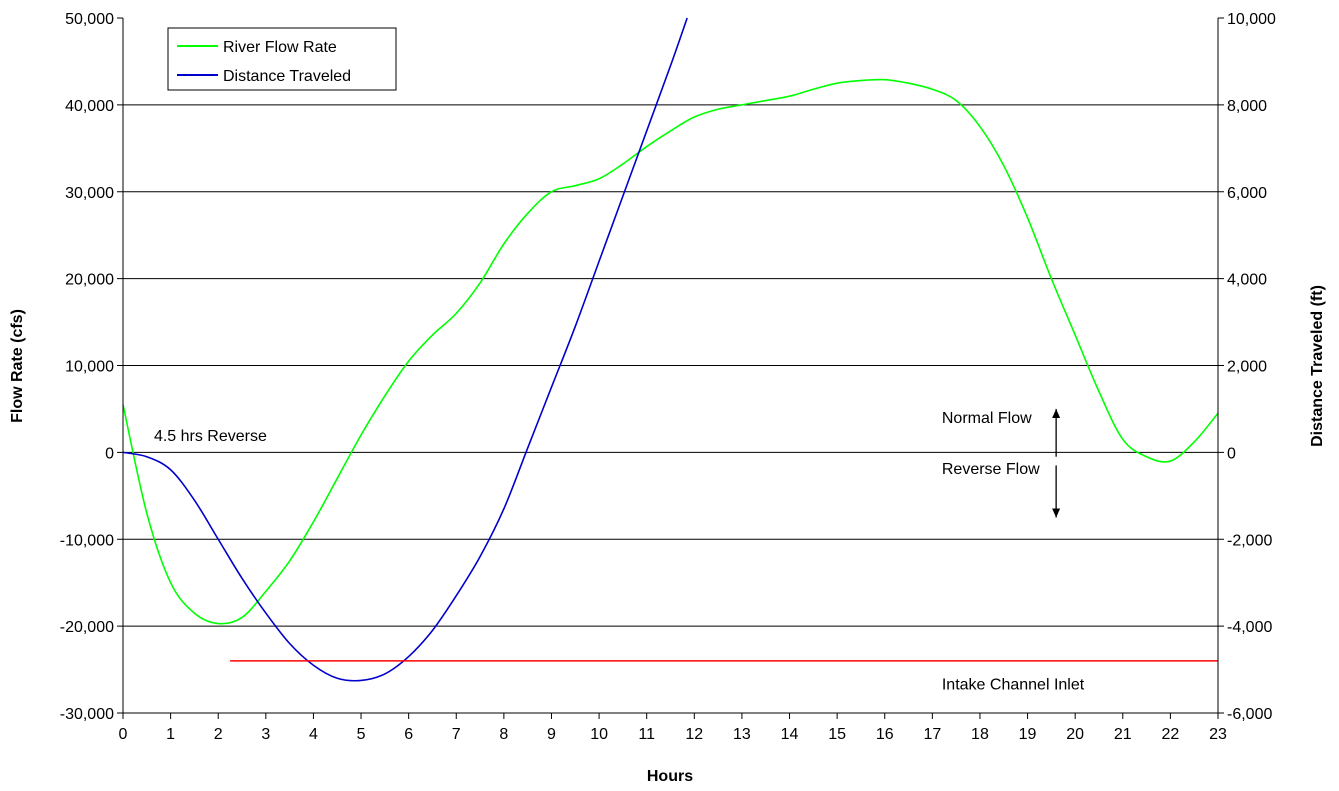 The height and width of the screenshot is (791, 1339). Describe the element at coordinates (1028, 734) in the screenshot. I see `x-tick-label: 19` at that location.